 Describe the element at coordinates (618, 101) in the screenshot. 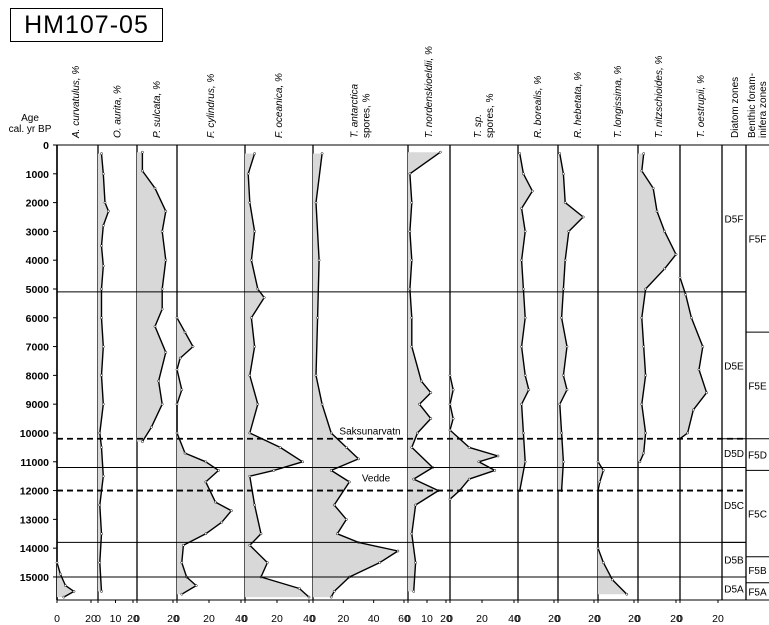

I see `taxon-label: T. longissima, %` at that location.